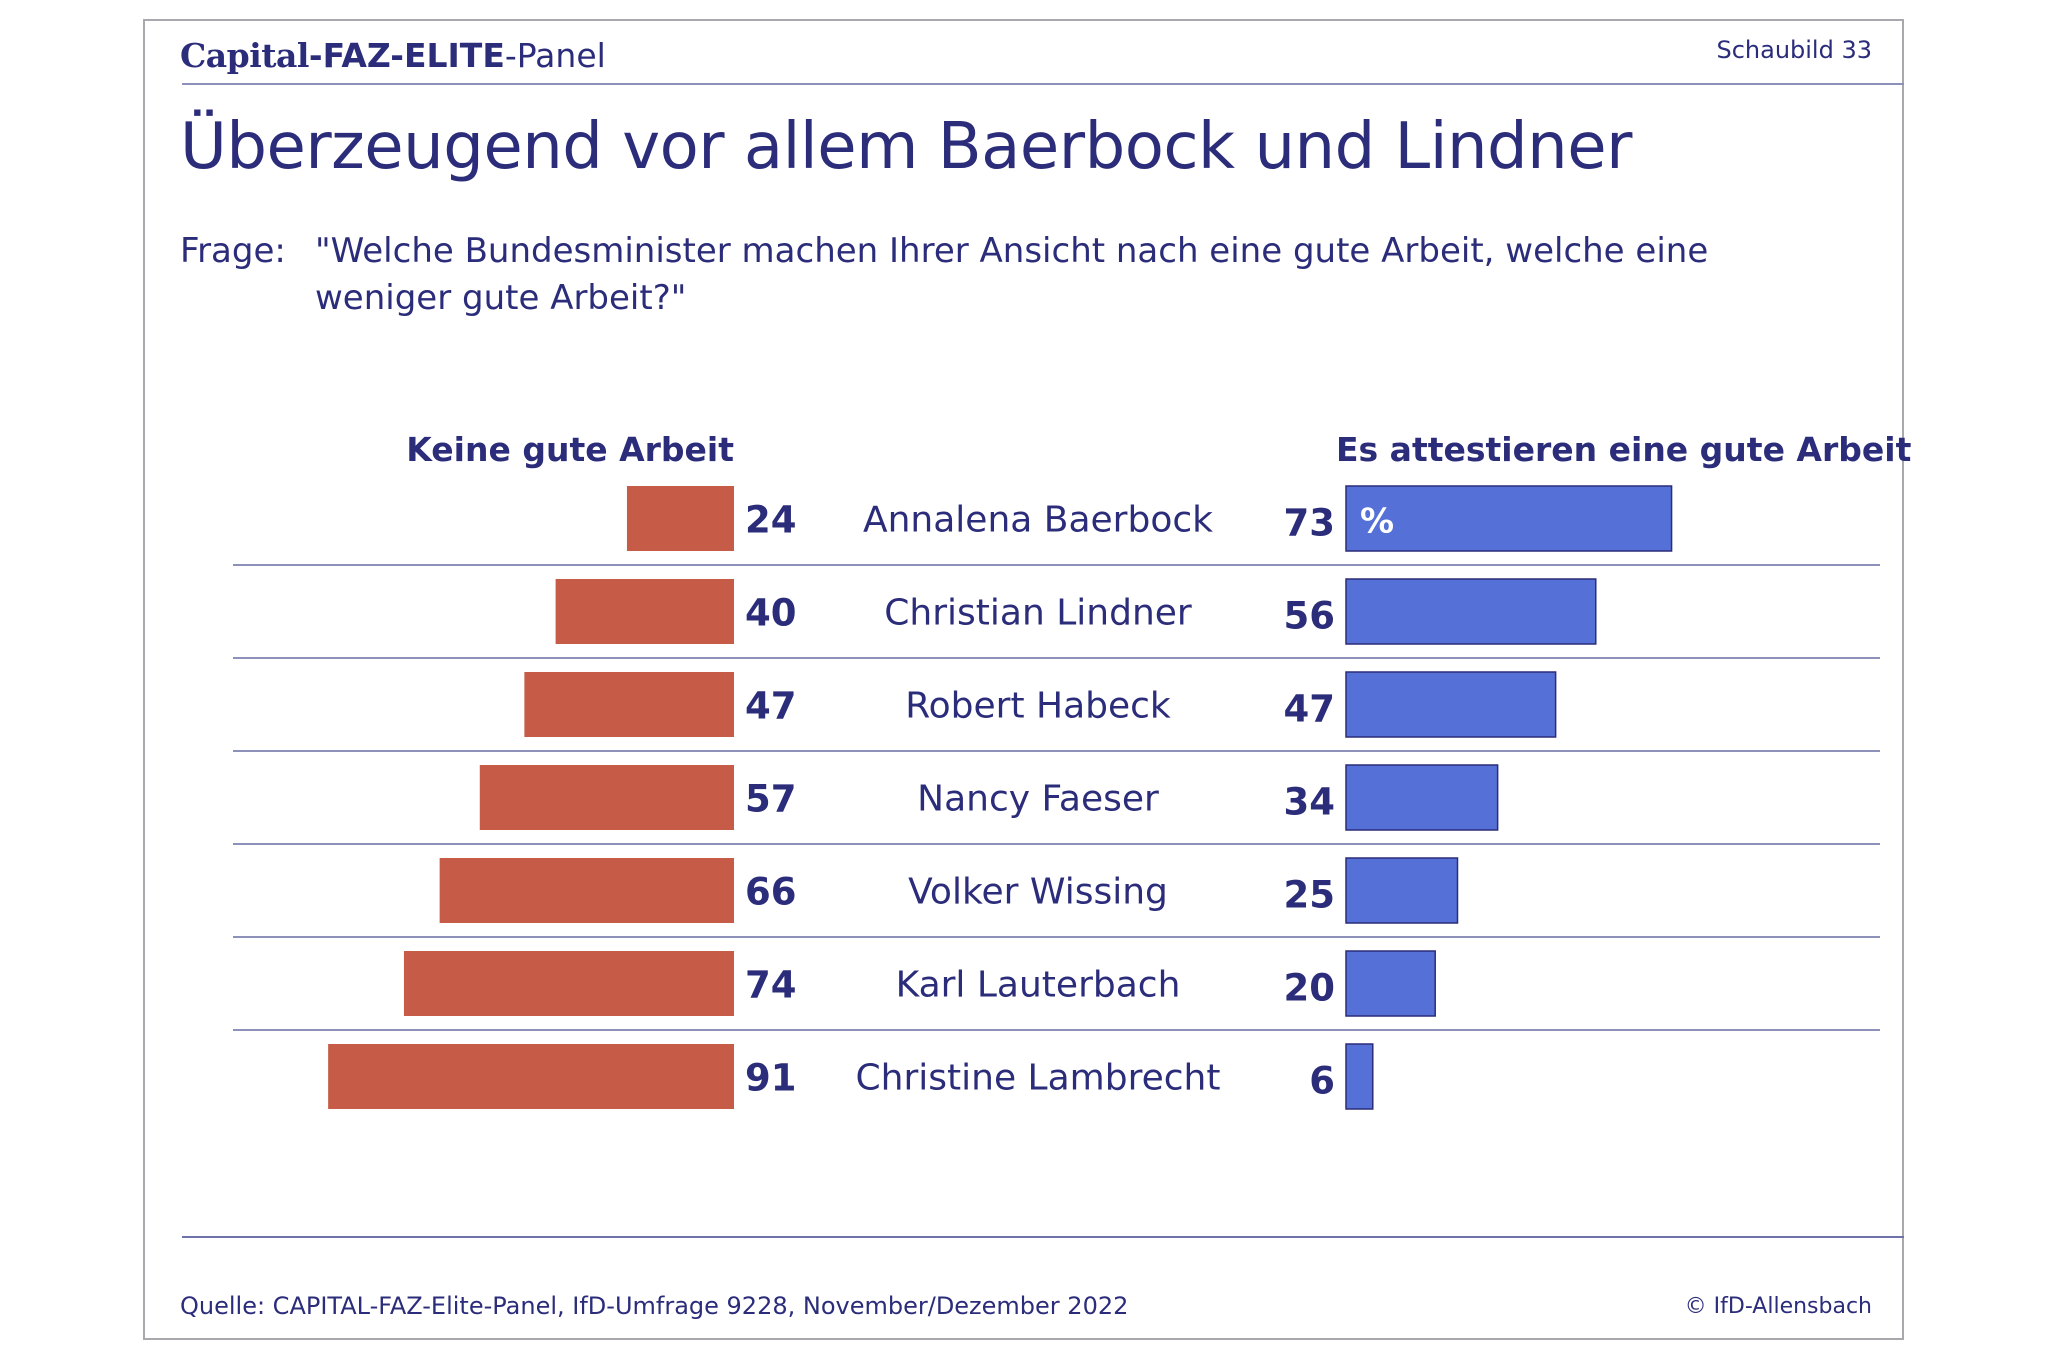 The width and height of the screenshot is (2048, 1363). I want to click on data-label-gute-arbeit: 25, so click(1310, 895).